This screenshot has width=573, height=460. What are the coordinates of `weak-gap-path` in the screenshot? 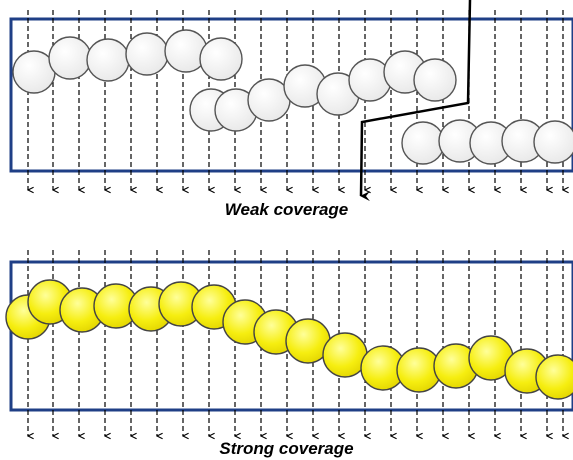 It's located at (415, 101).